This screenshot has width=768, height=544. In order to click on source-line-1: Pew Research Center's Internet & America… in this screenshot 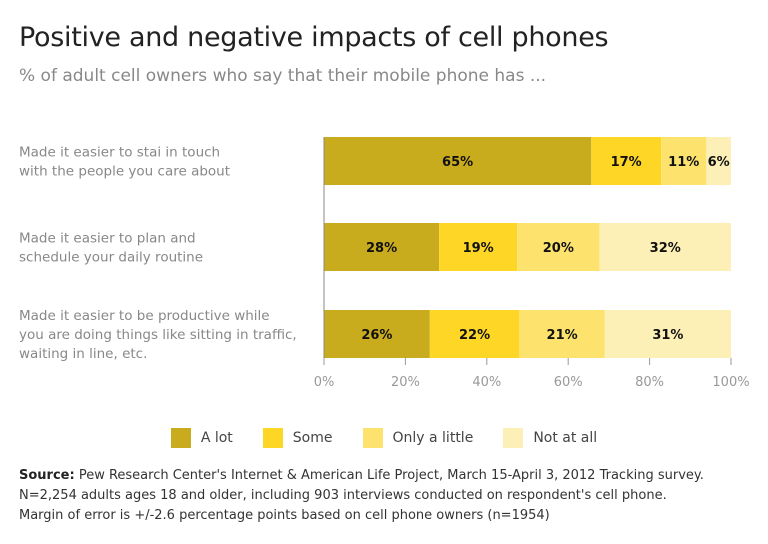, I will do `click(391, 475)`.